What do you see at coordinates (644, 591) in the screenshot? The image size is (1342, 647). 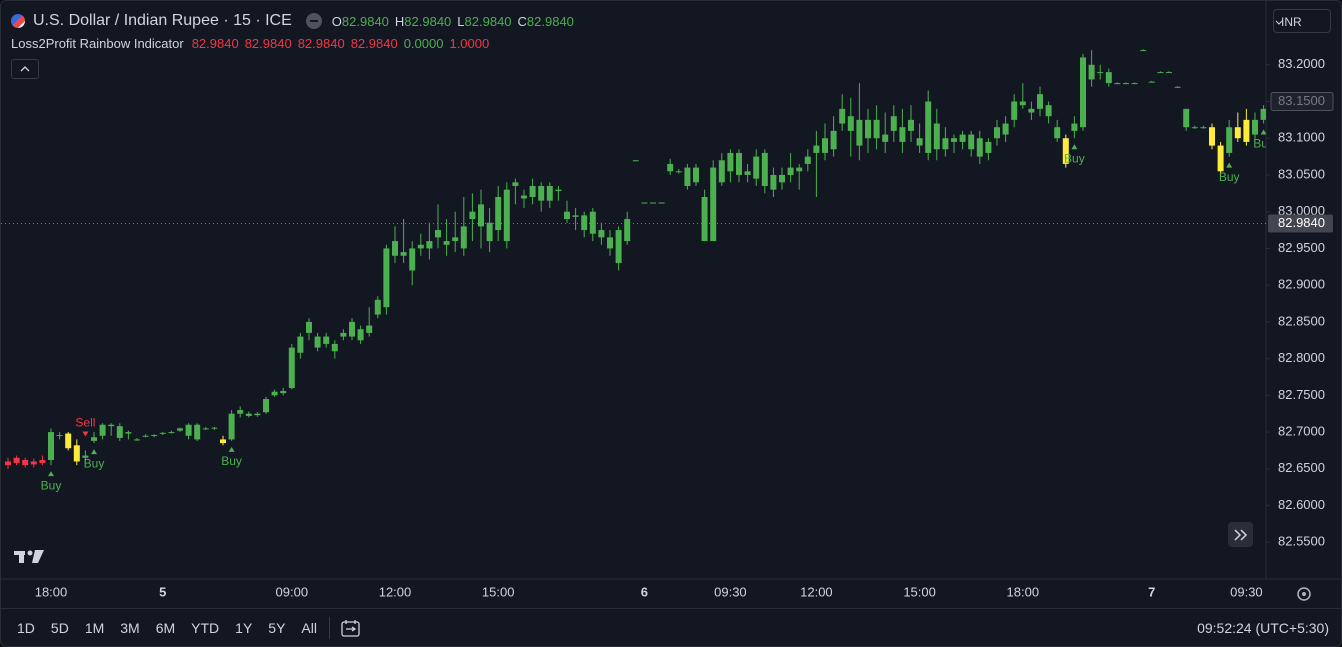 I see `x-tick-label: 6` at bounding box center [644, 591].